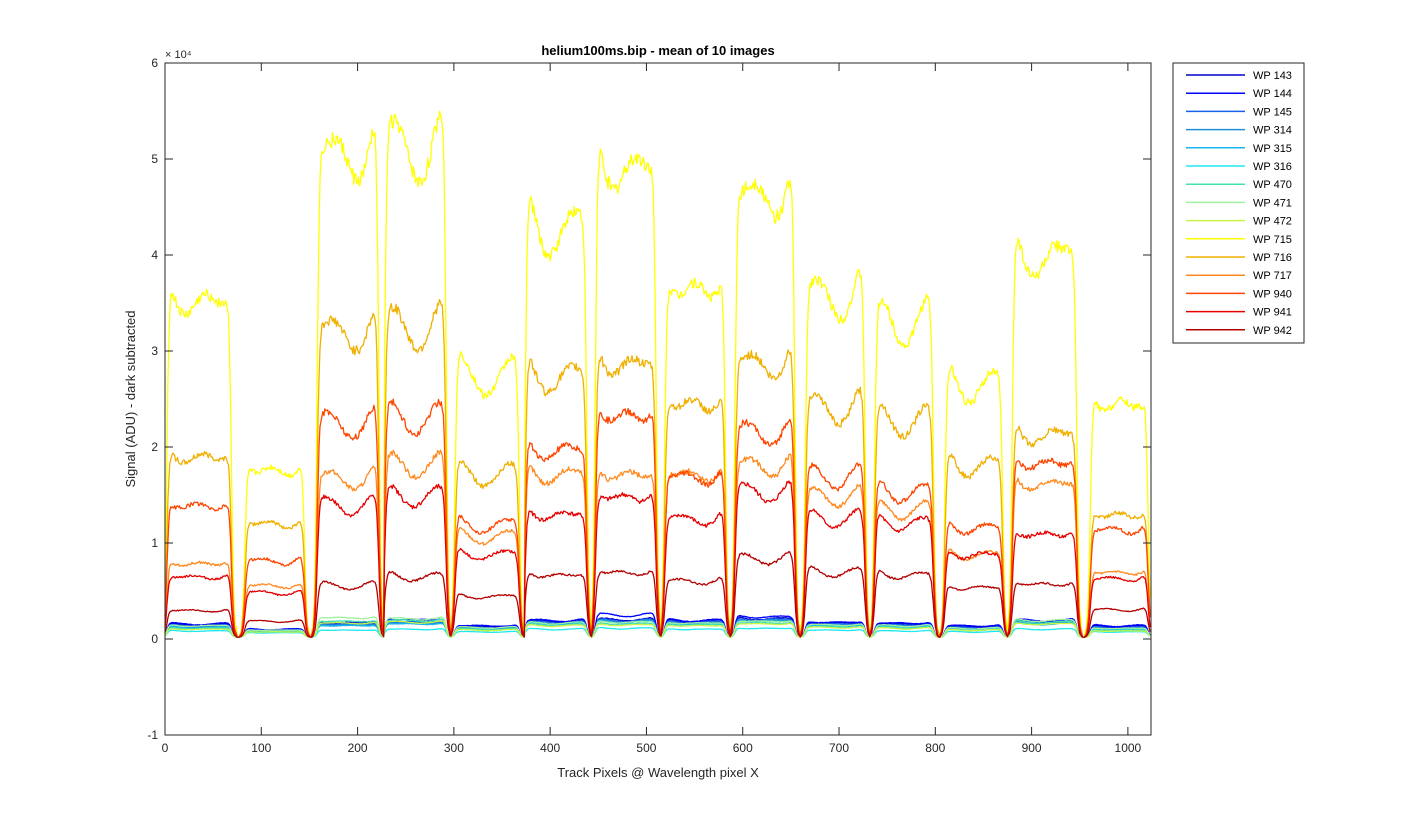  What do you see at coordinates (1128, 748) in the screenshot?
I see `x-tick-label: 1000` at bounding box center [1128, 748].